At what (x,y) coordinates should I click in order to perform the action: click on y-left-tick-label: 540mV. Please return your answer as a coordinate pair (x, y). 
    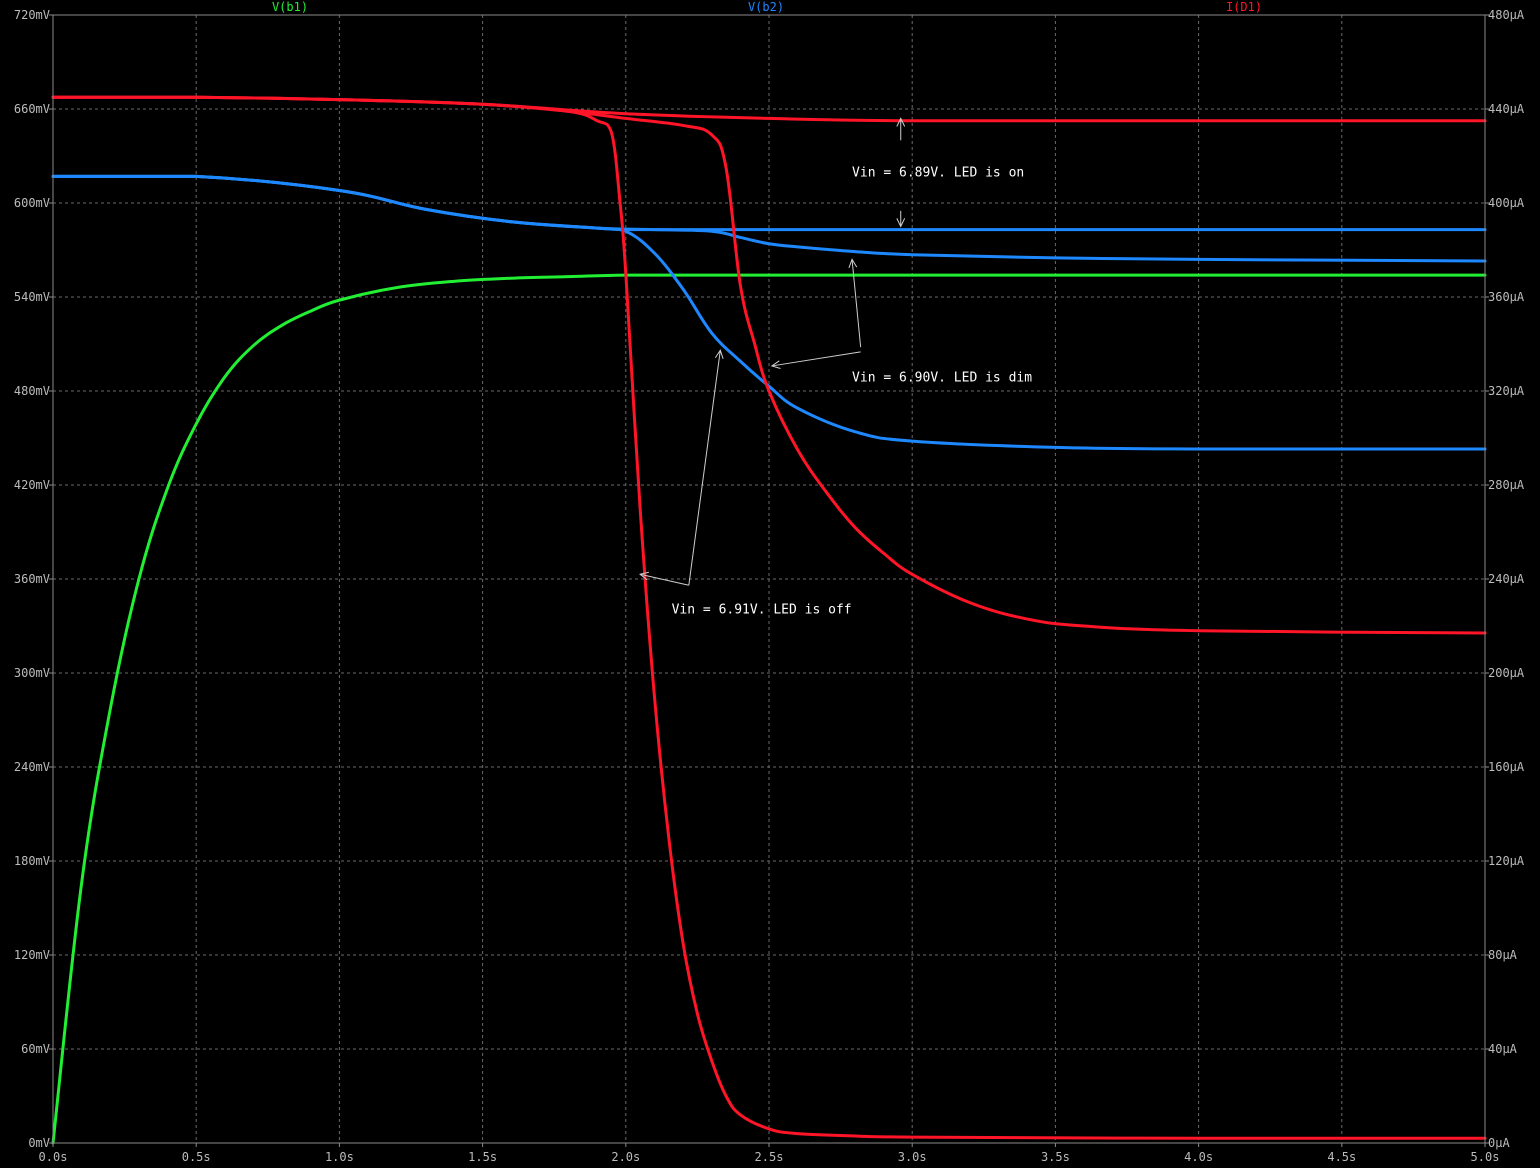
    Looking at the image, I should click on (32, 297).